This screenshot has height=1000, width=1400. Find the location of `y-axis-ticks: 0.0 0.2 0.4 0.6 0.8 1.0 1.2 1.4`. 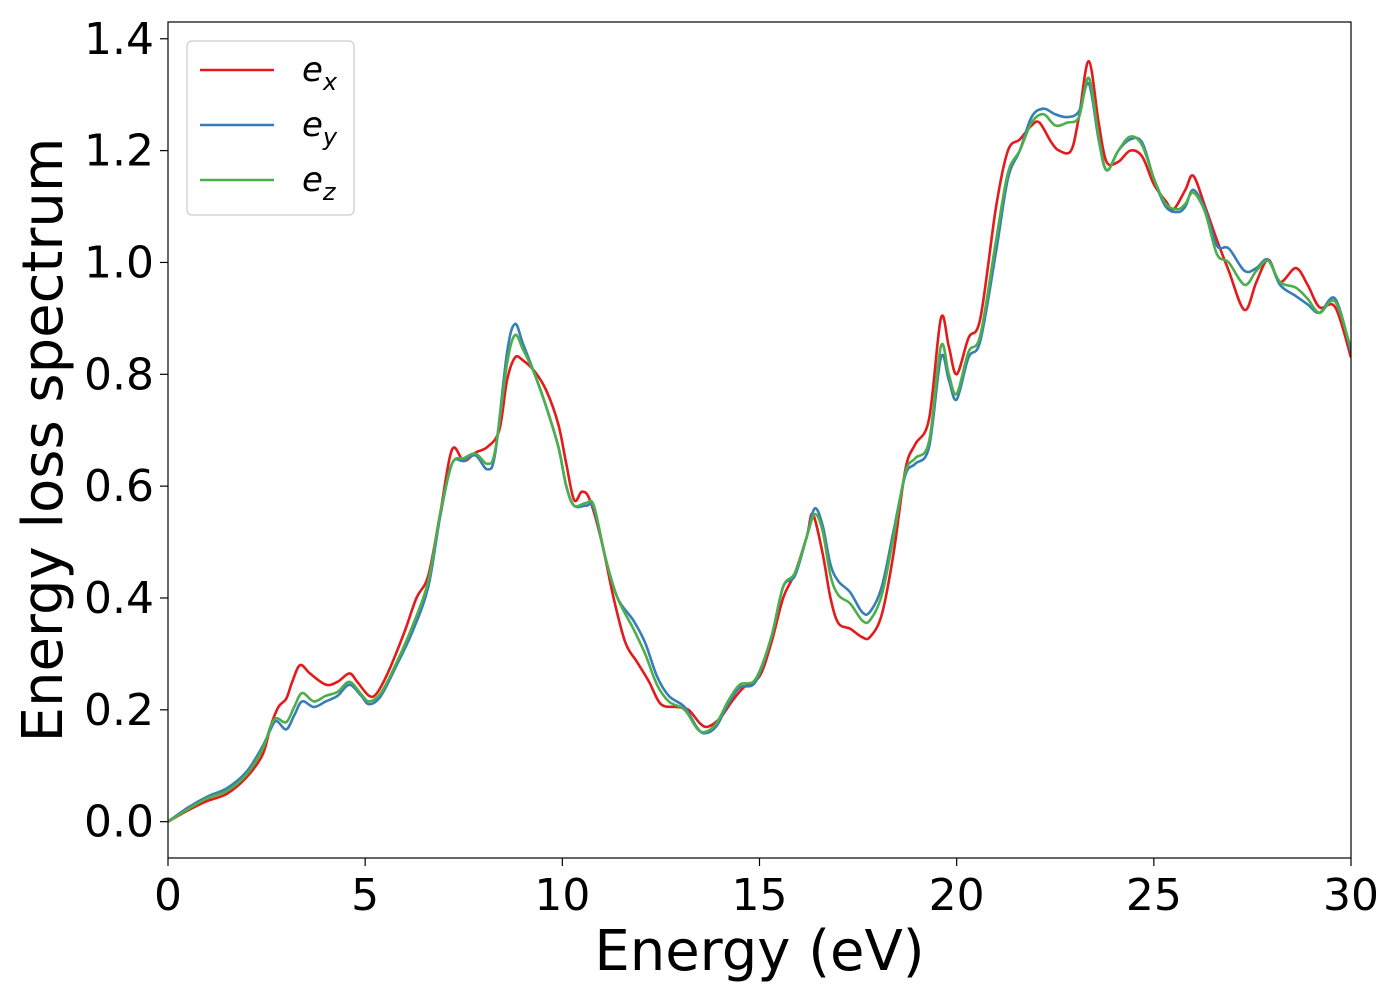

y-axis-ticks: 0.0 0.2 0.4 0.6 0.8 1.0 1.2 1.4 is located at coordinates (126, 431).